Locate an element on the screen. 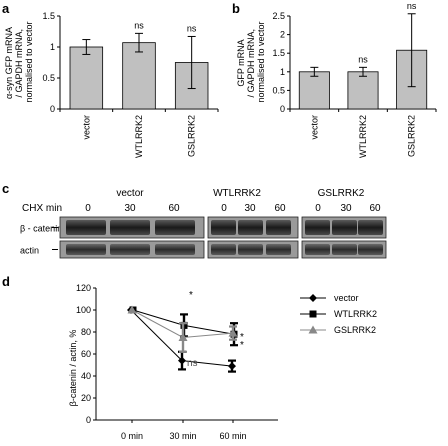 The height and width of the screenshot is (446, 448). y-axis-label-b-line2: / GAPDH mRNA, is located at coordinates (251, 63).